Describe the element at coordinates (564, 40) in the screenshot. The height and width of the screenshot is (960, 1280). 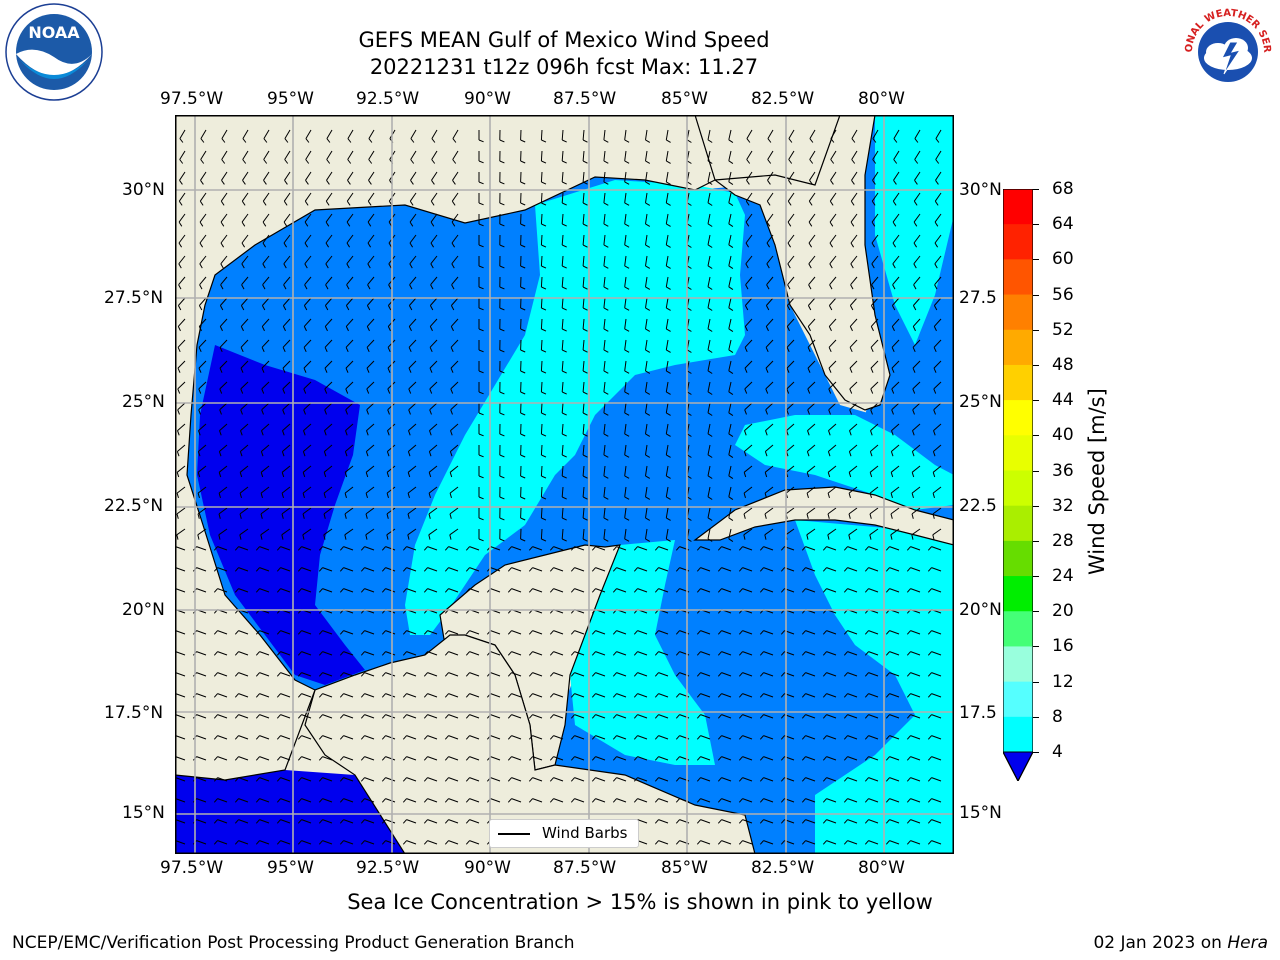
I see `chart-title: GEFS MEAN Gulf of Mexico Wind Speed` at that location.